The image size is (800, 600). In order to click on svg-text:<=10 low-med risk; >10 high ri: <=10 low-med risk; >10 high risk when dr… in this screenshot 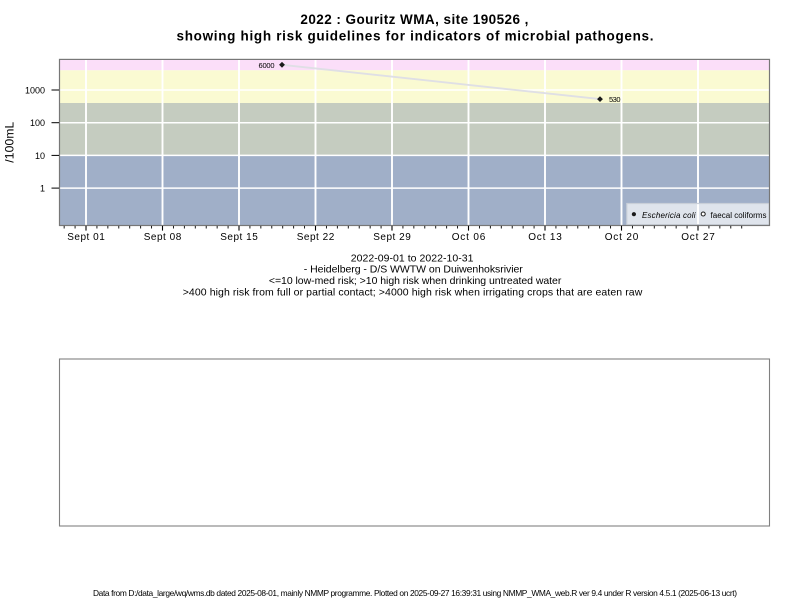, I will do `click(415, 281)`.